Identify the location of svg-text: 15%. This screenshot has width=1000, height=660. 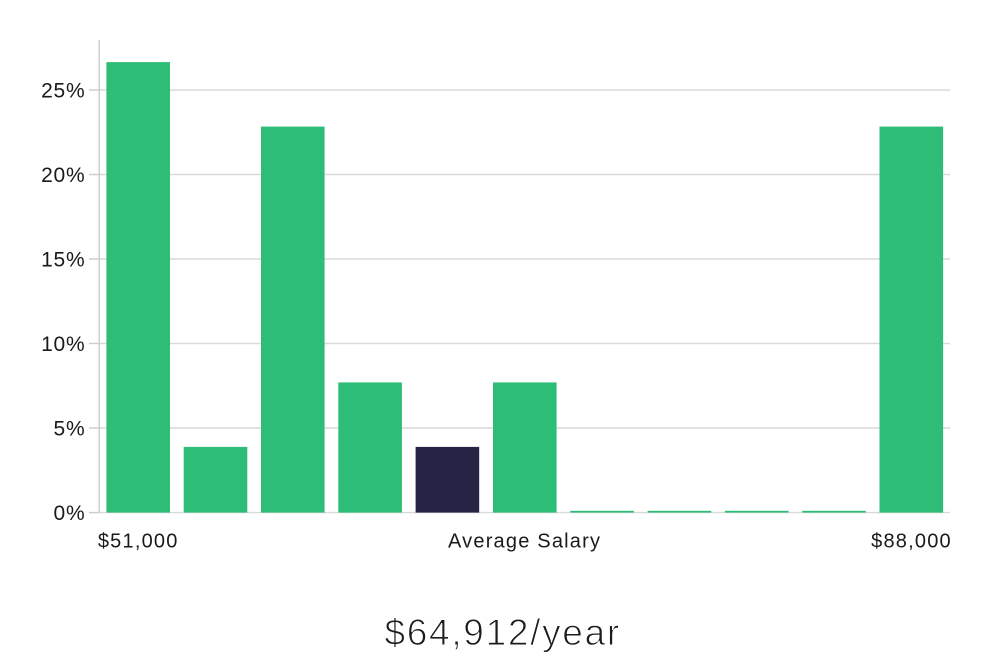
(63, 260).